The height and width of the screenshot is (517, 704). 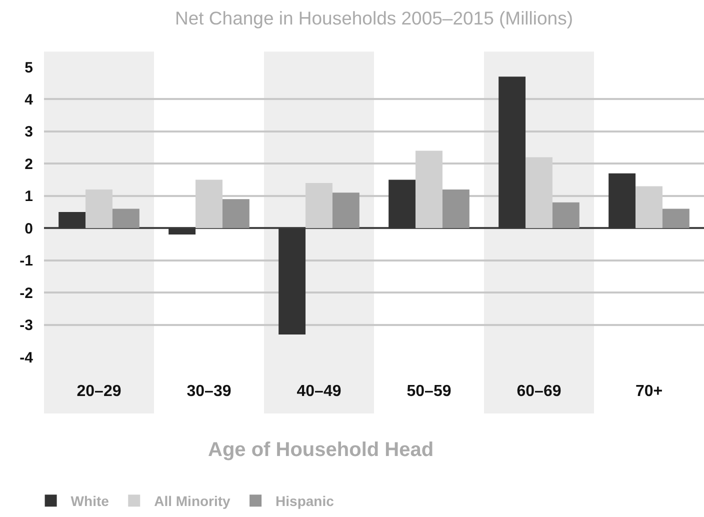 I want to click on x-tick-label: 40–49, so click(x=319, y=391).